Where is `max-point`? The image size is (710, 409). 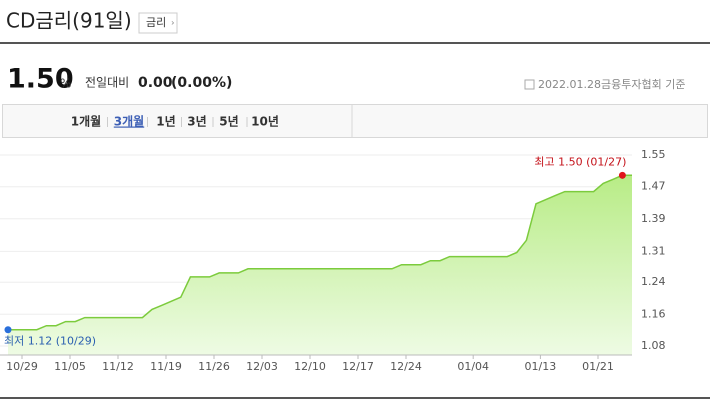 max-point is located at coordinates (622, 175).